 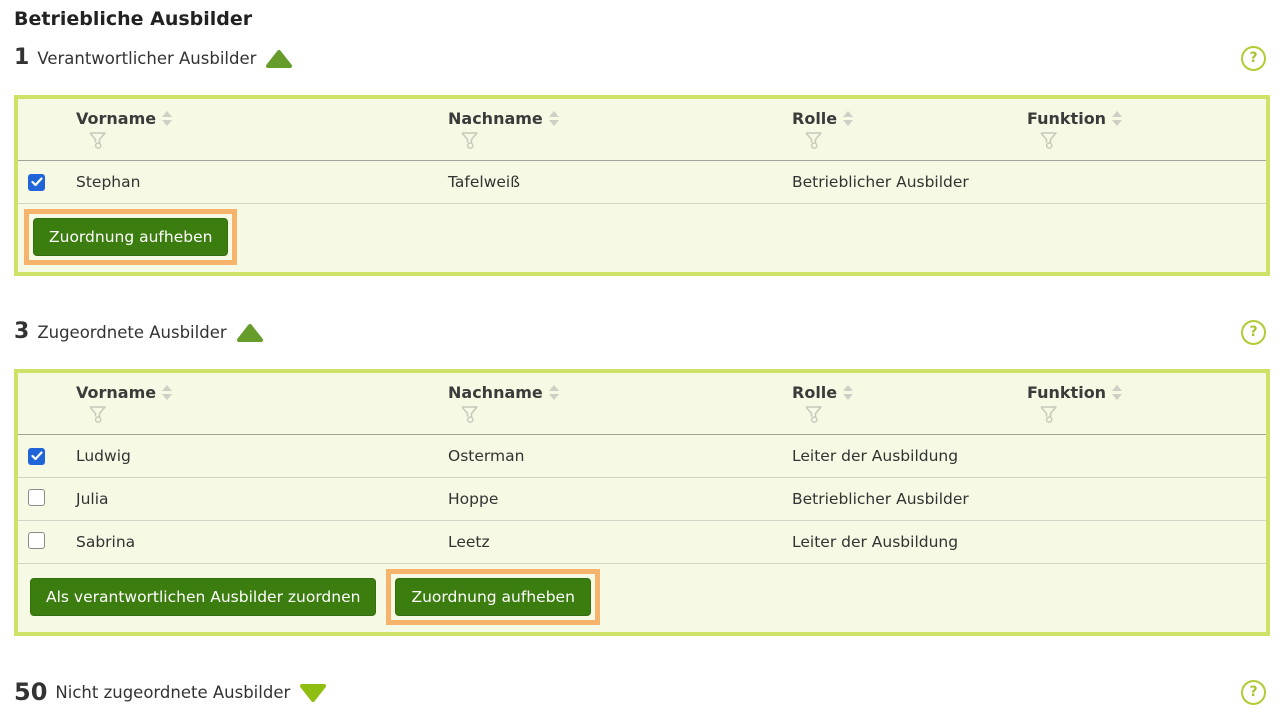 I want to click on table-actions-row: Zuordnung aufheben, so click(x=642, y=237).